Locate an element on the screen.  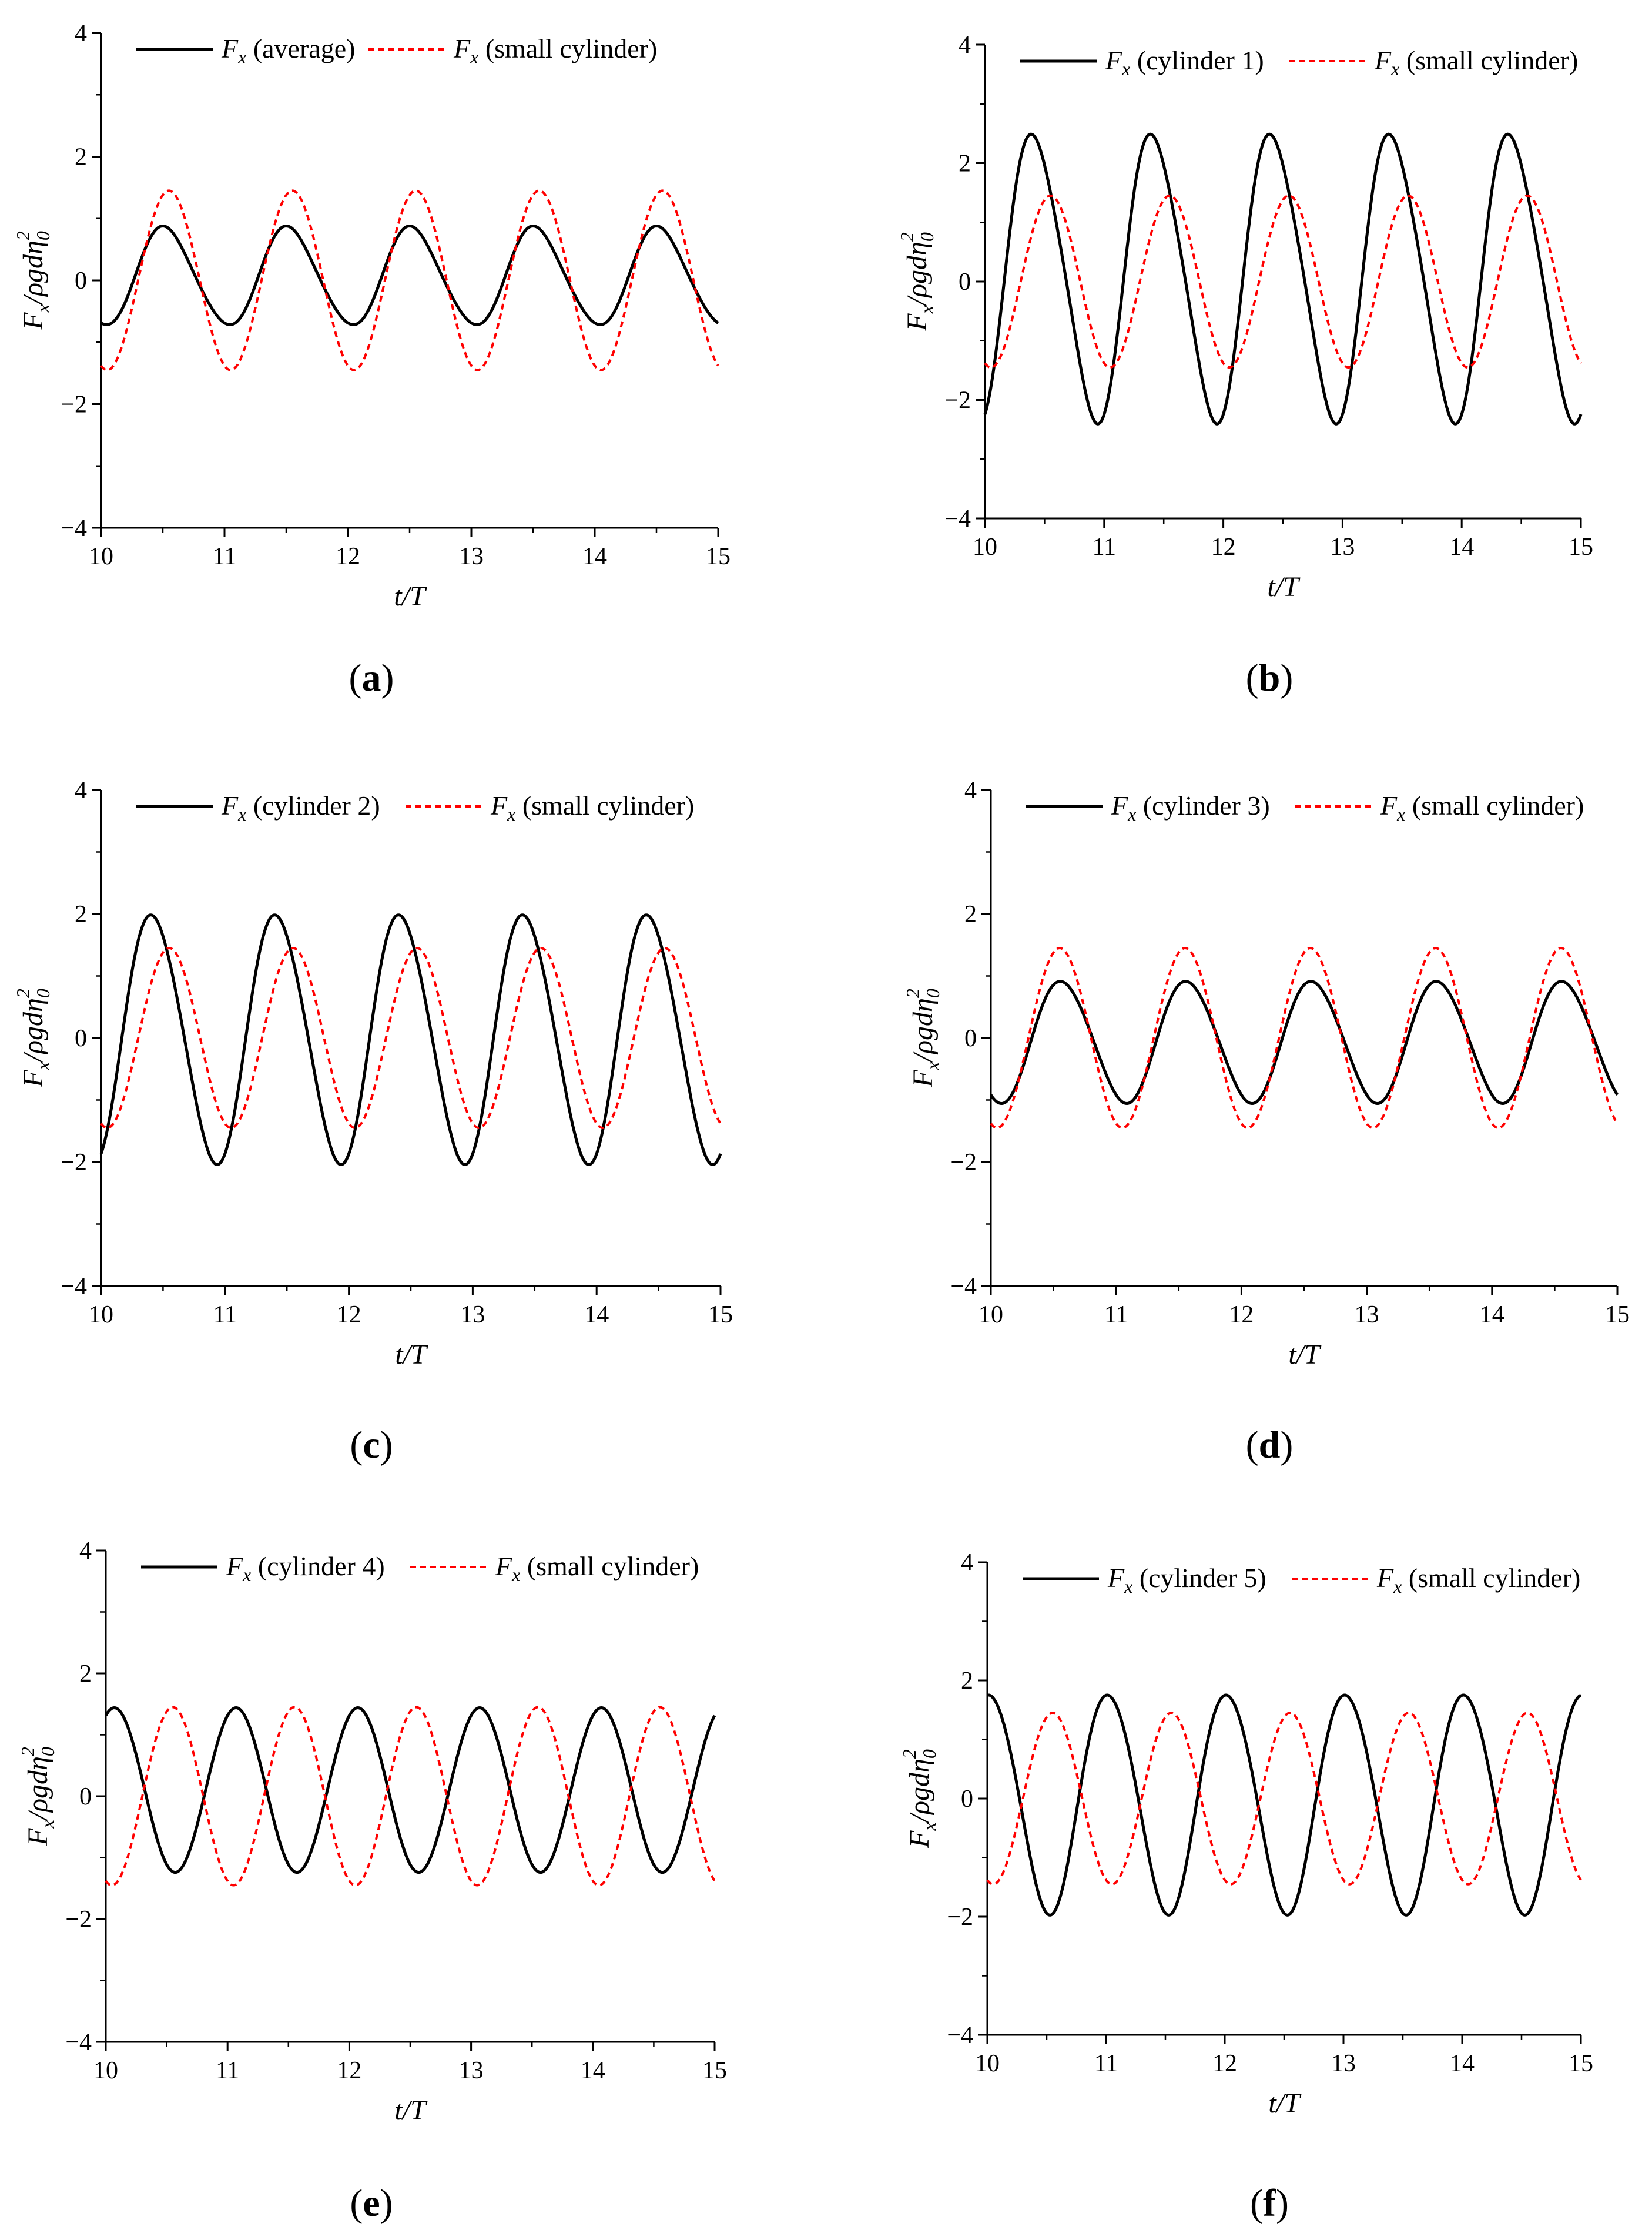
legend-entry: Fx (cylinder 5) is located at coordinates (1186, 1580).